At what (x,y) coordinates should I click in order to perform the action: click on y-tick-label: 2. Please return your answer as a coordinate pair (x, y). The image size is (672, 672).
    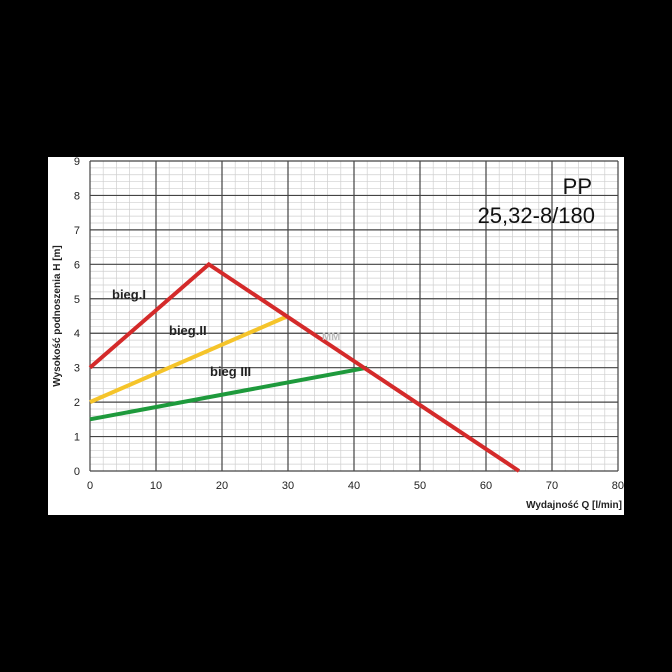
    Looking at the image, I should click on (77, 403).